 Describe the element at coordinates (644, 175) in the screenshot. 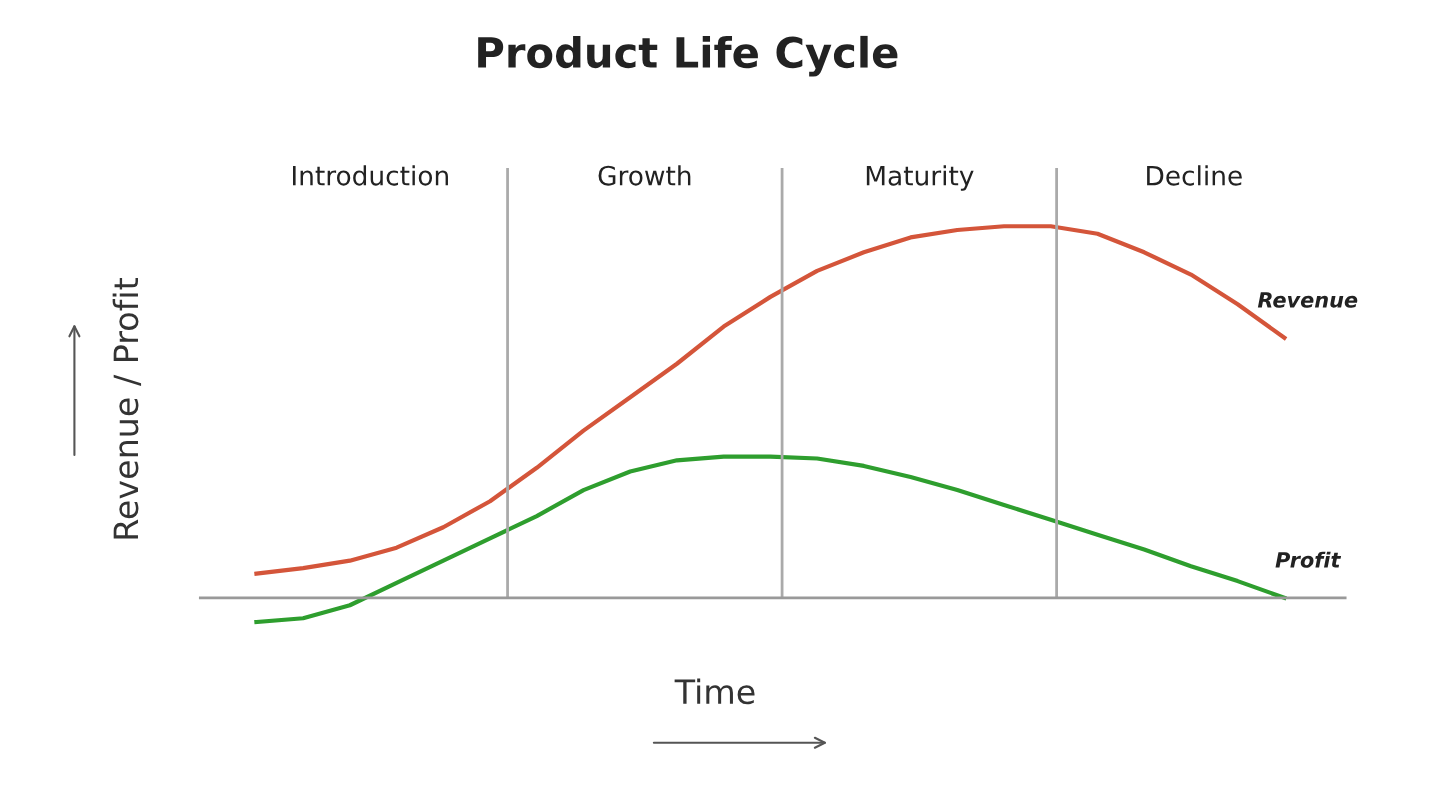

I see `text: Growth` at that location.